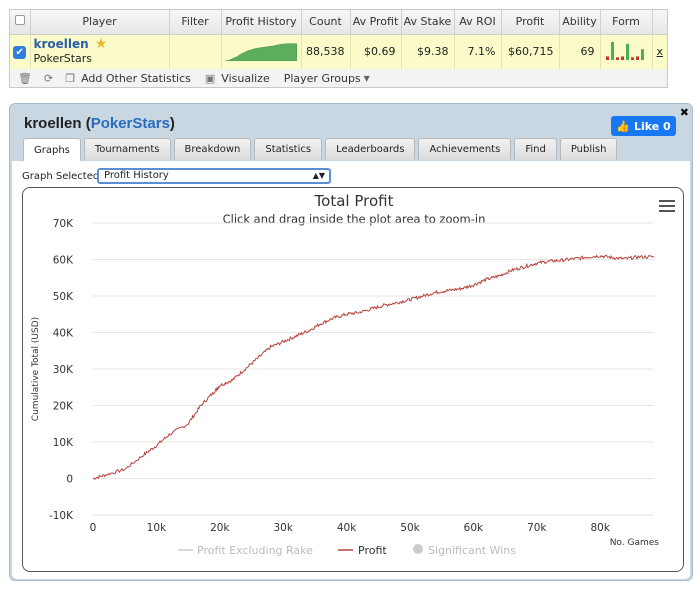 The image size is (700, 599). I want to click on x-tick-label: 40k, so click(347, 528).